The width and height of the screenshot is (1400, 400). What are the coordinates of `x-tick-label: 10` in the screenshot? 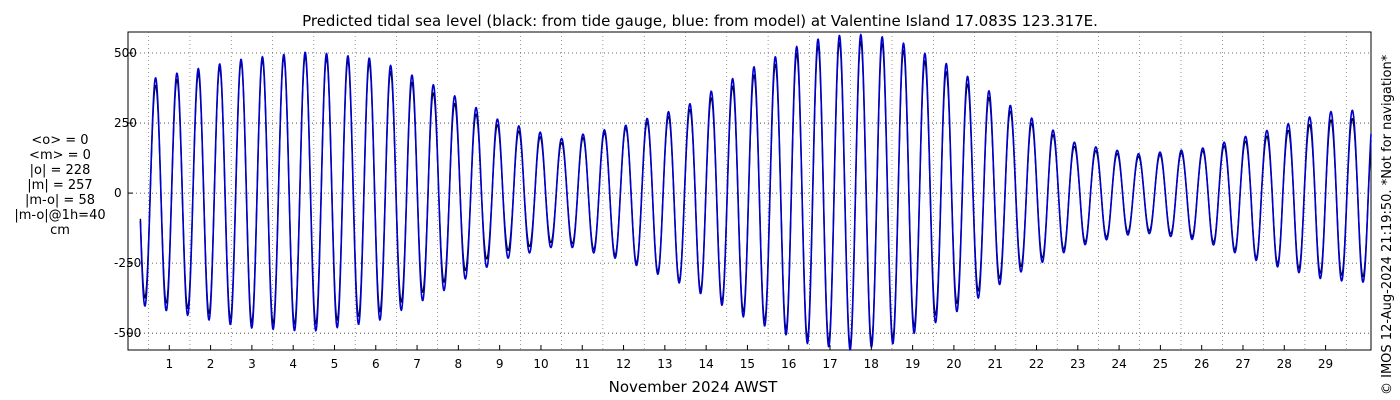 It's located at (540, 364).